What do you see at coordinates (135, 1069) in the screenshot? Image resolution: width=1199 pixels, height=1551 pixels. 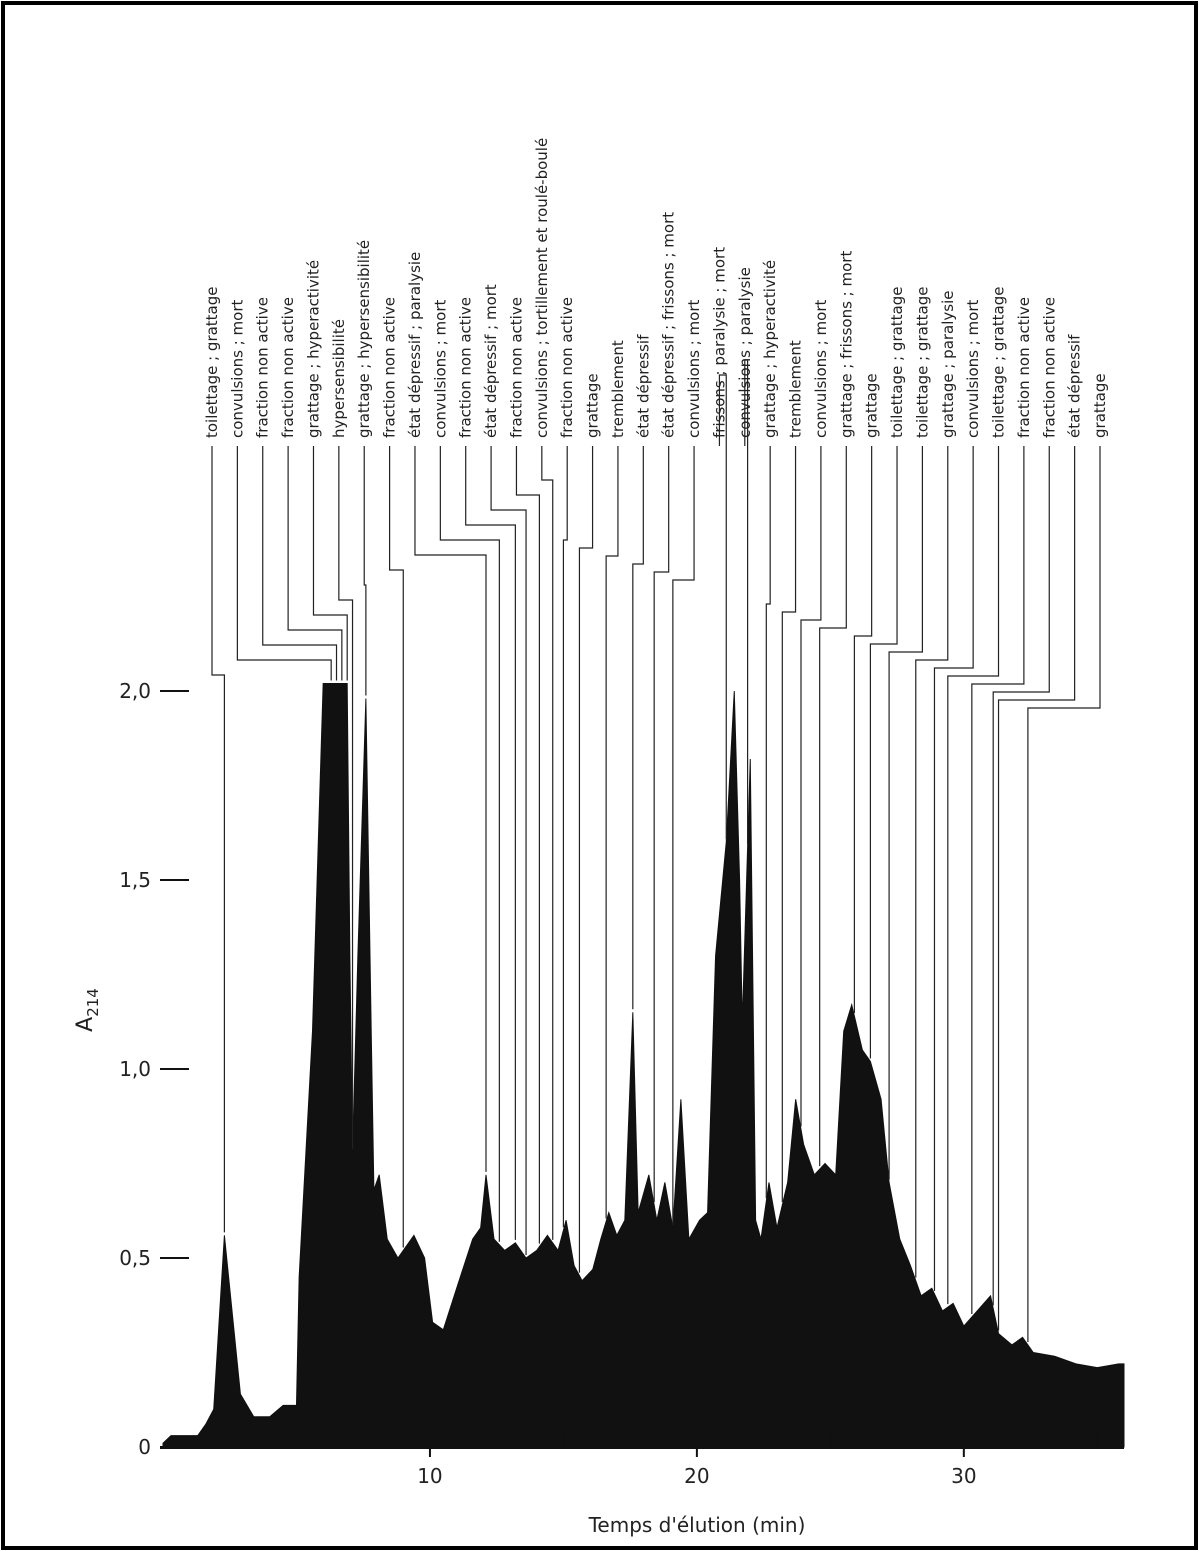 I see `y-tick-label: 1,0` at bounding box center [135, 1069].